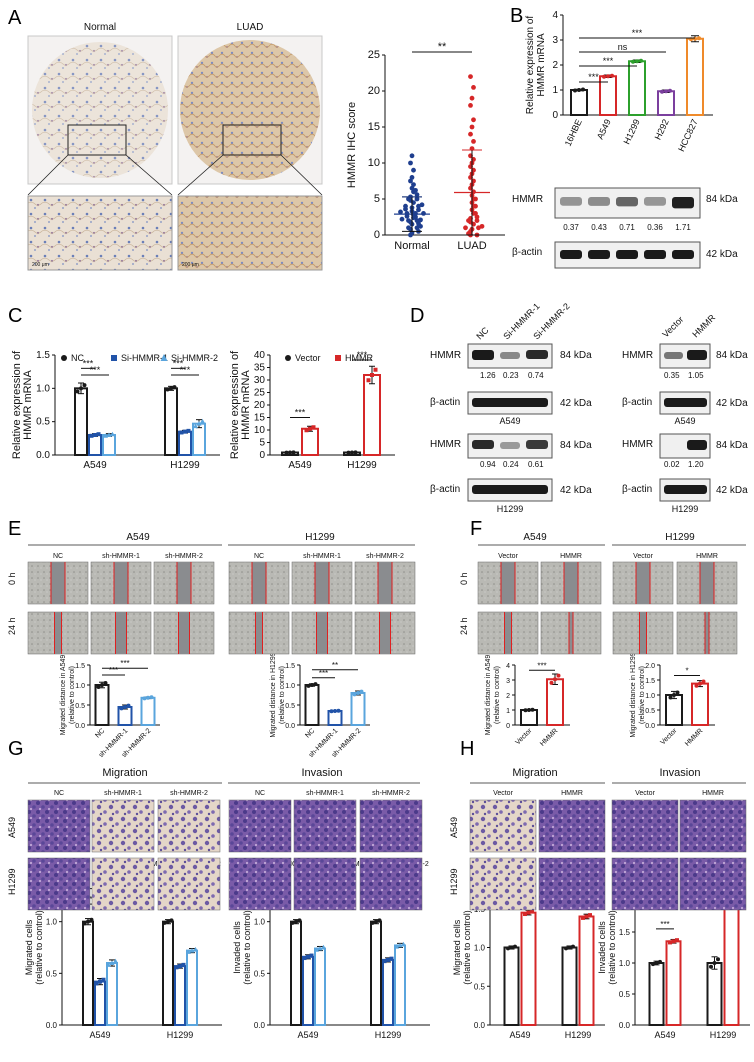 This screenshot has height=1062, width=754. What do you see at coordinates (683, 227) in the screenshot?
I see `quant-value: 1.71` at bounding box center [683, 227].